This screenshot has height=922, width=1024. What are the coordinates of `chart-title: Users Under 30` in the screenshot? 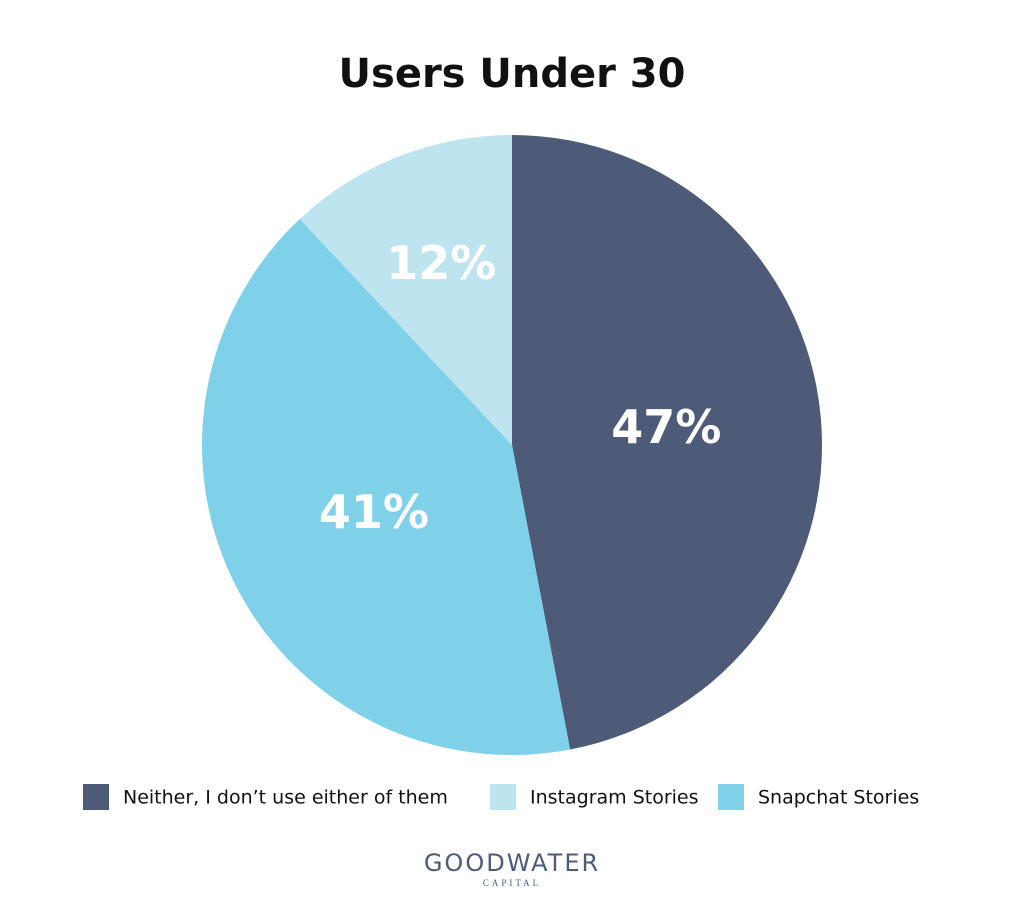 It's located at (512, 74).